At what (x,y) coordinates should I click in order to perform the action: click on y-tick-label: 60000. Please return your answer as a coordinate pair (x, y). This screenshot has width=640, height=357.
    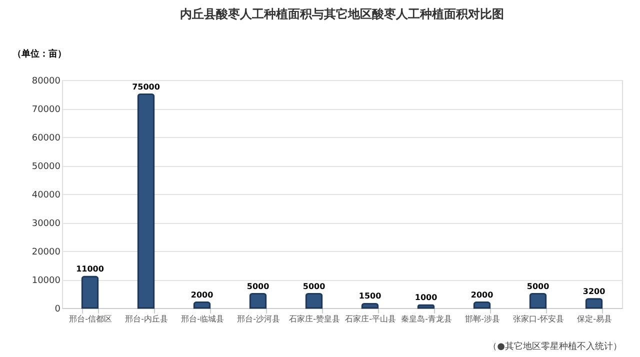
    Looking at the image, I should click on (46, 139).